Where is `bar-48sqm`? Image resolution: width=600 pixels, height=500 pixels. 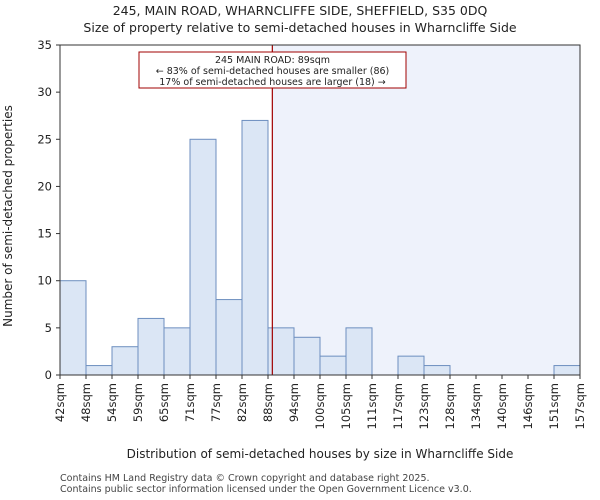 bar-48sqm is located at coordinates (99, 370).